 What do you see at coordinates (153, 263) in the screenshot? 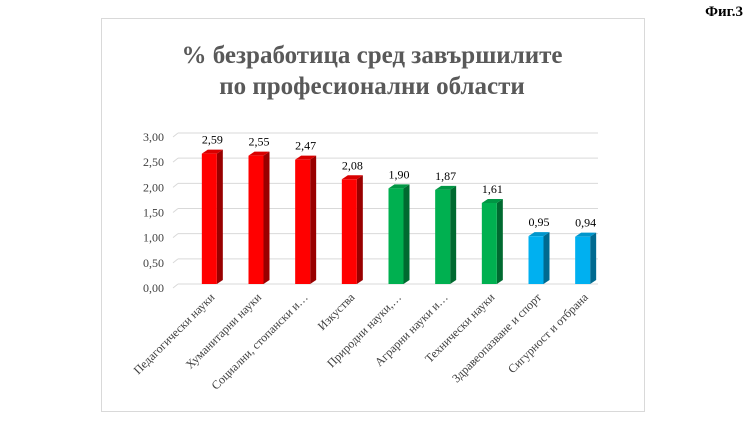
I see `y-tick-label: 0,50` at bounding box center [153, 263].